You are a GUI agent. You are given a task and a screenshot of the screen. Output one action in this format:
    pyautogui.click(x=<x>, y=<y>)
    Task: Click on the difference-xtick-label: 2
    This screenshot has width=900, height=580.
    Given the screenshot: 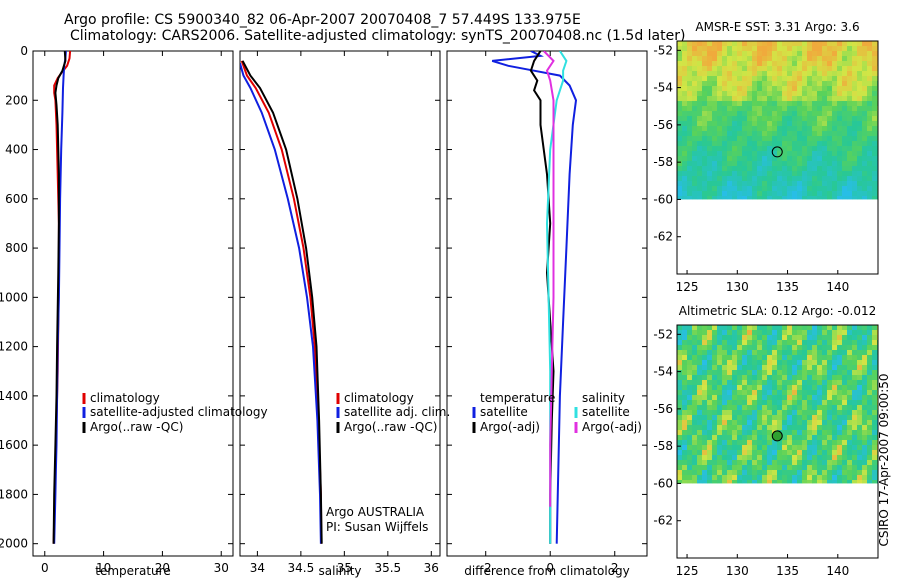 What is the action you would take?
    pyautogui.click(x=615, y=568)
    